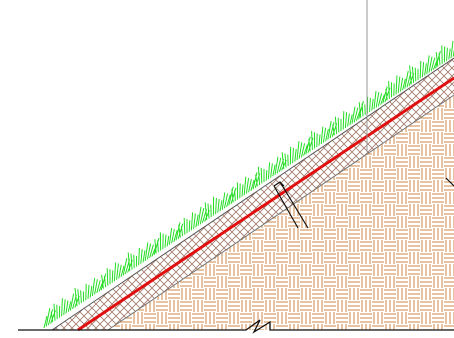 This screenshot has height=338, width=454. What do you see at coordinates (236, 326) in the screenshot?
I see `ground-line` at bounding box center [236, 326].